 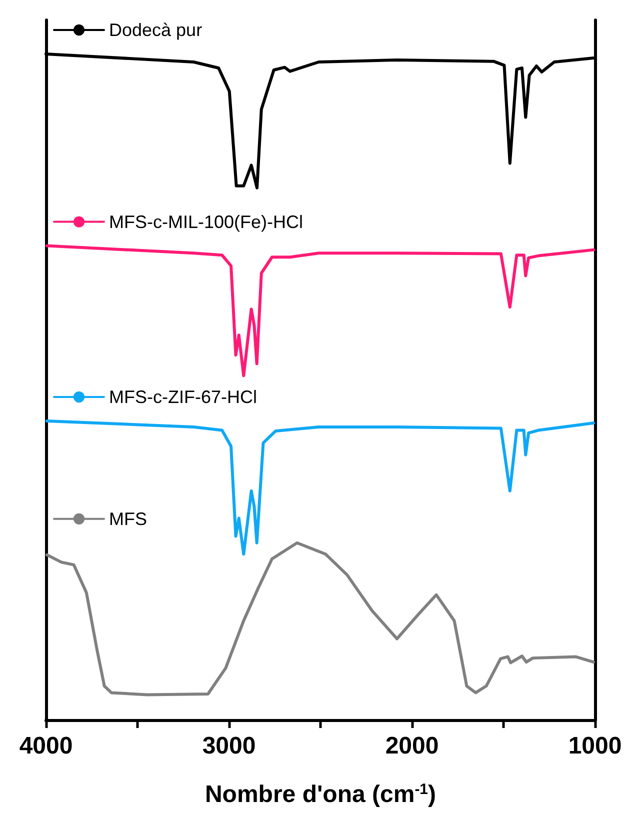 What do you see at coordinates (229, 746) in the screenshot?
I see `x-tick-label: 3000` at bounding box center [229, 746].